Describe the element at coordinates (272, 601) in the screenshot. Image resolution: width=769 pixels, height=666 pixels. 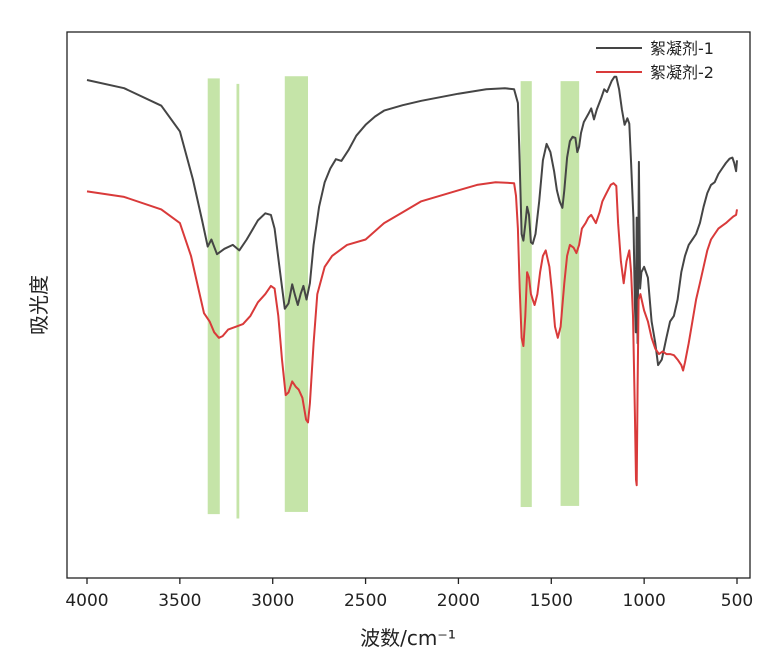
I see `x-tick-label: 3000` at that location.